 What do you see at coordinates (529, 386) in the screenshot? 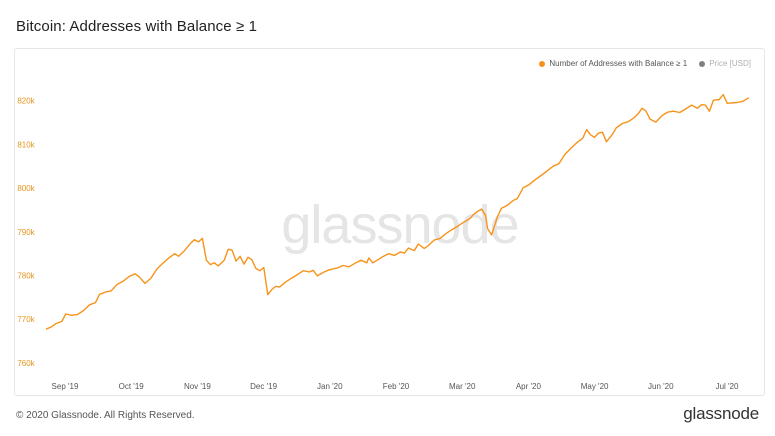
I see `x-tick-label: Apr '20` at bounding box center [529, 386].